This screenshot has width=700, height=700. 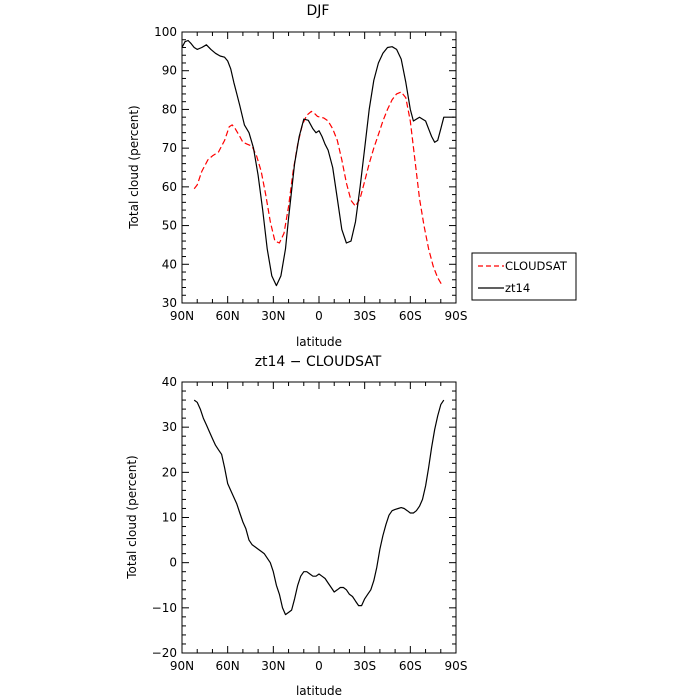 I want to click on chart-difference-xlabel: latitude, so click(x=319, y=691).